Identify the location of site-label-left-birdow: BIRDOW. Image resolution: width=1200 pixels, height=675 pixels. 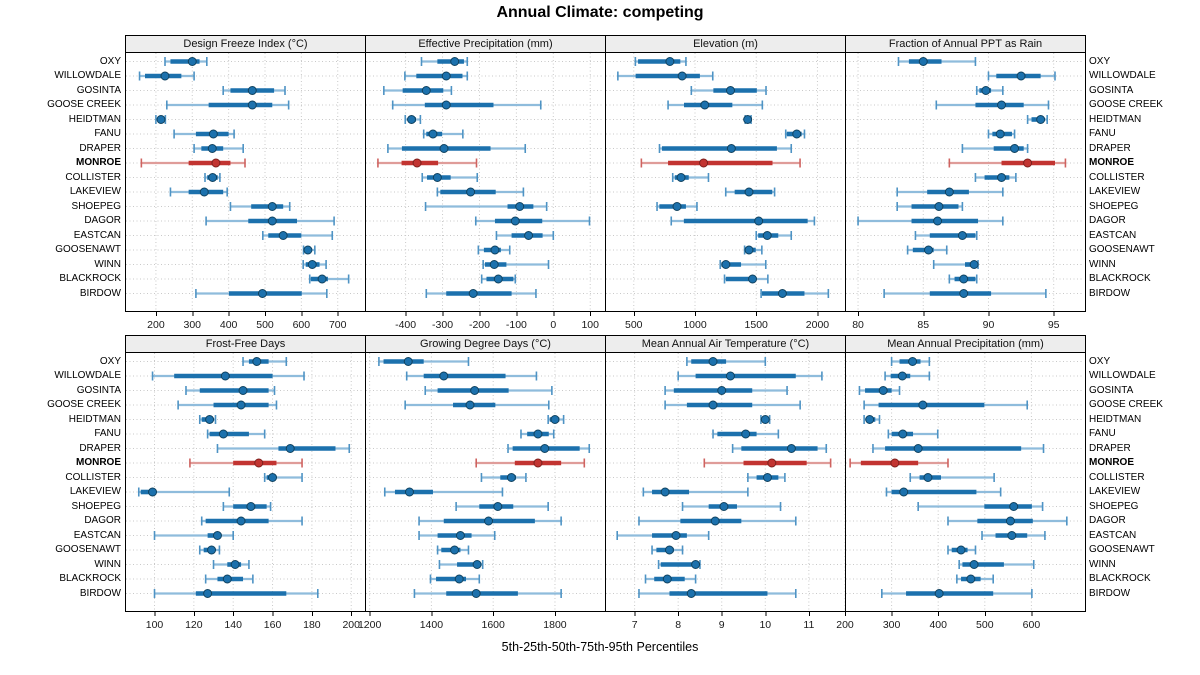
(100, 293).